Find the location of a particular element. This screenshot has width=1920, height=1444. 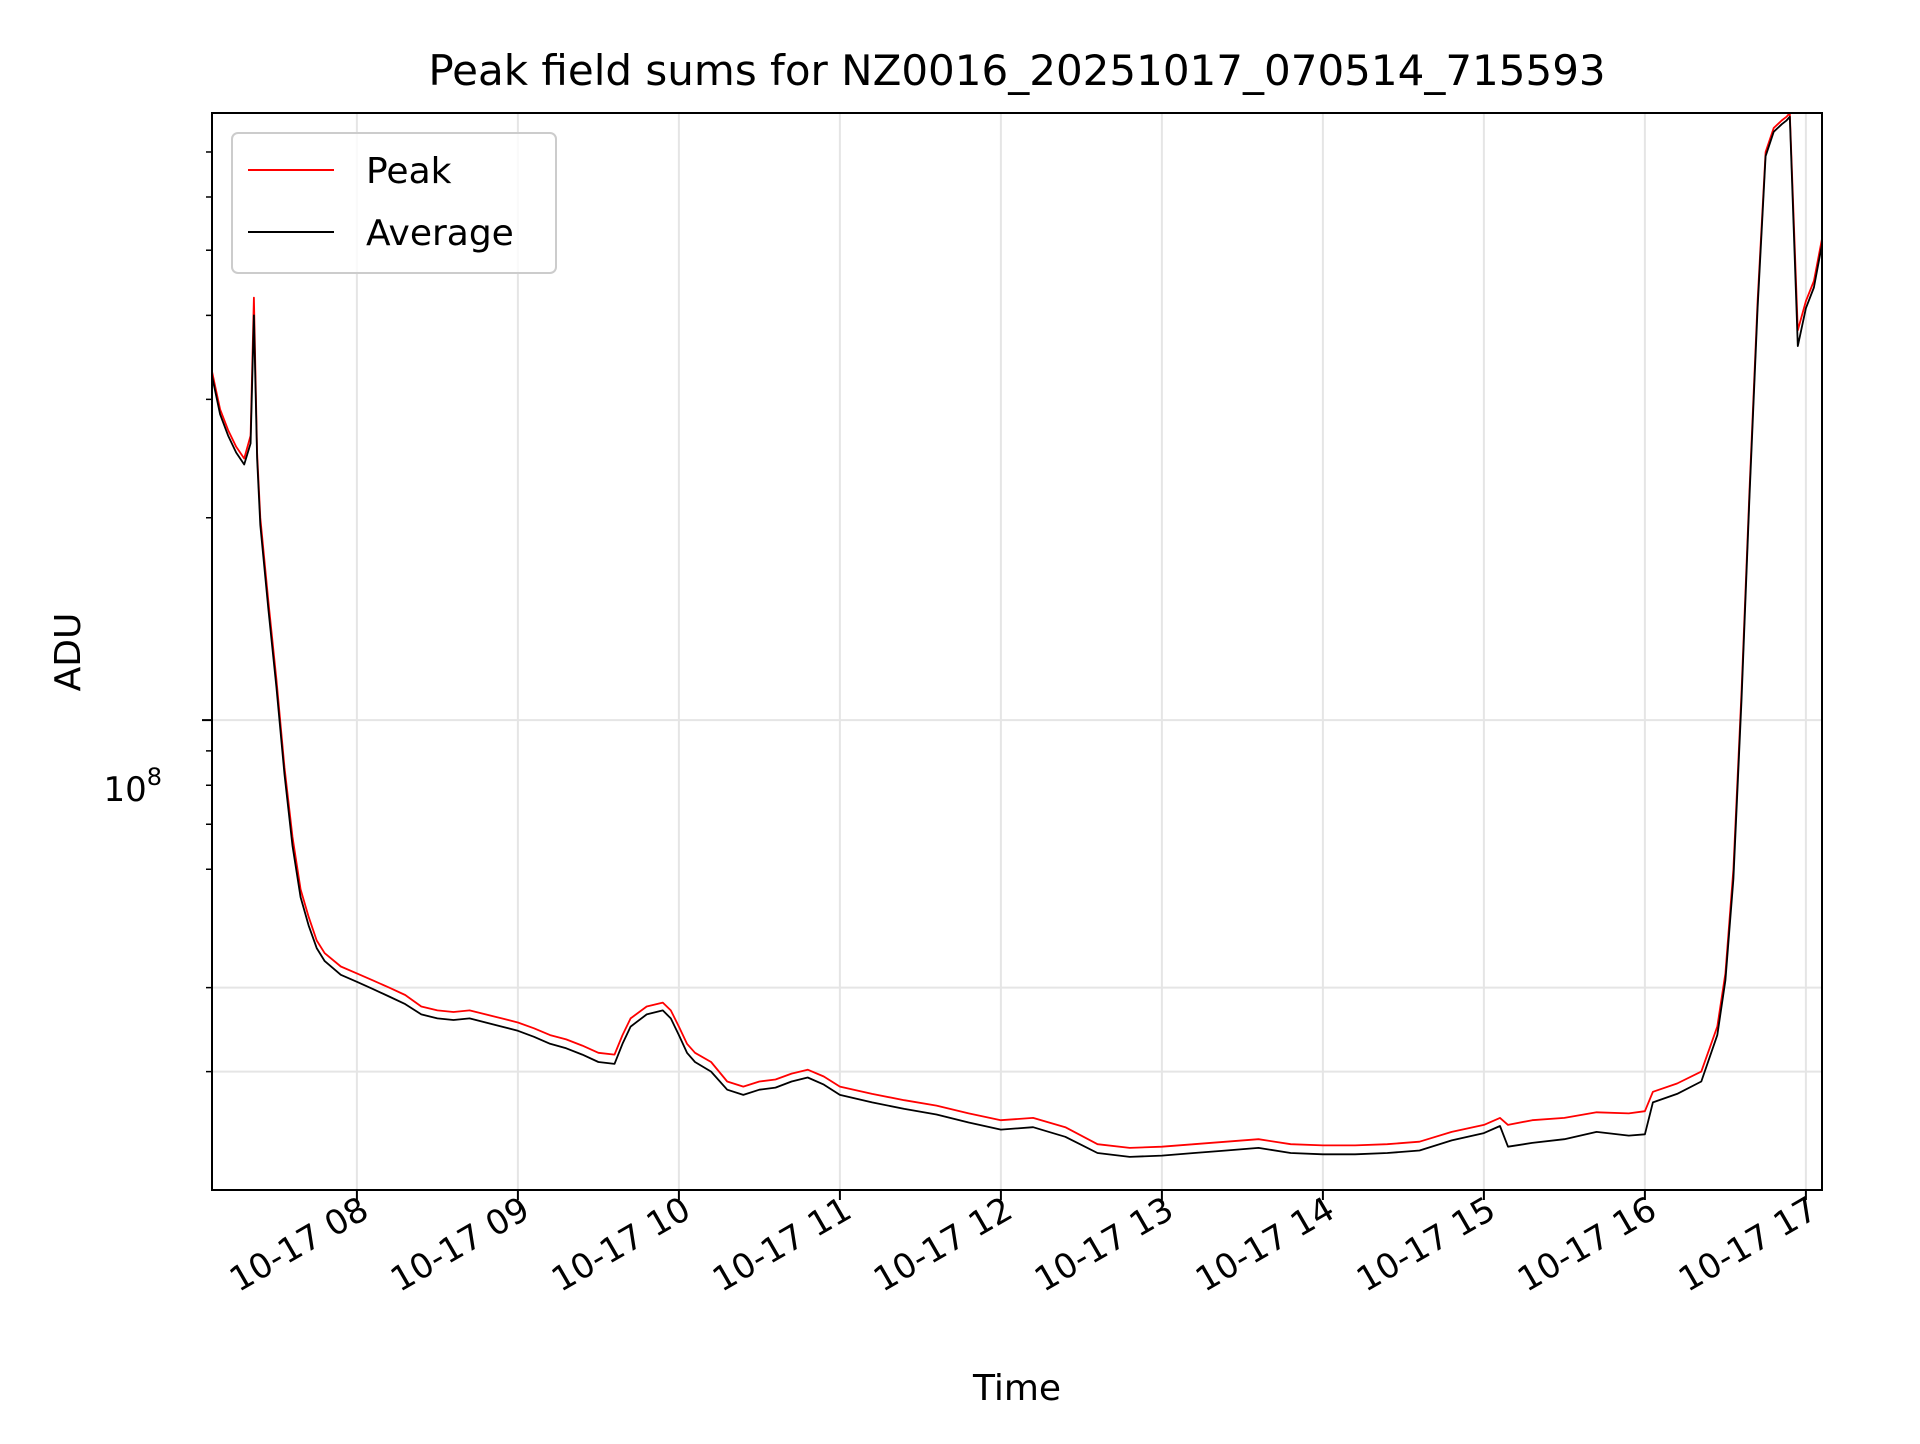

legend: Peak Average is located at coordinates (394, 203).